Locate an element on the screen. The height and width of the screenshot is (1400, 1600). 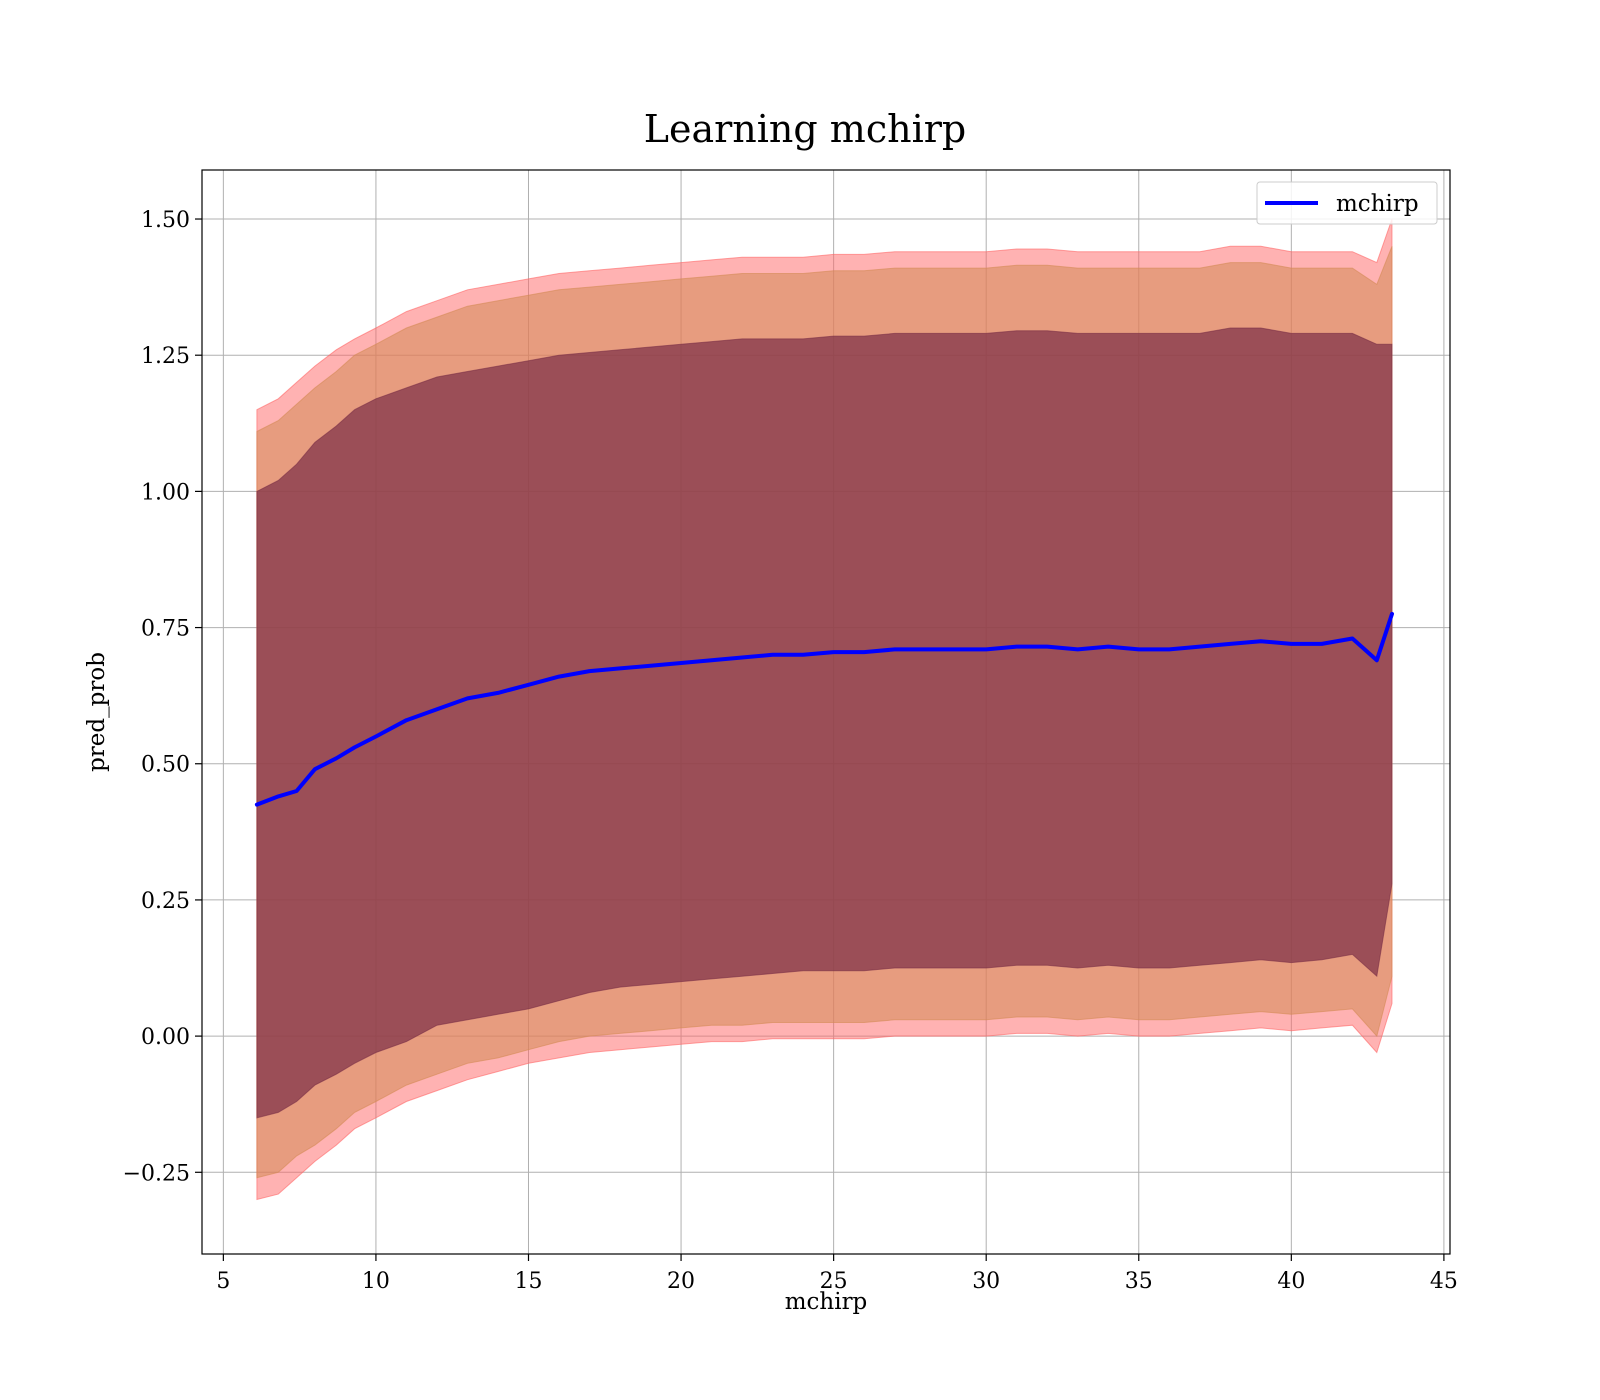
series-line-mchirp is located at coordinates (824, 709).